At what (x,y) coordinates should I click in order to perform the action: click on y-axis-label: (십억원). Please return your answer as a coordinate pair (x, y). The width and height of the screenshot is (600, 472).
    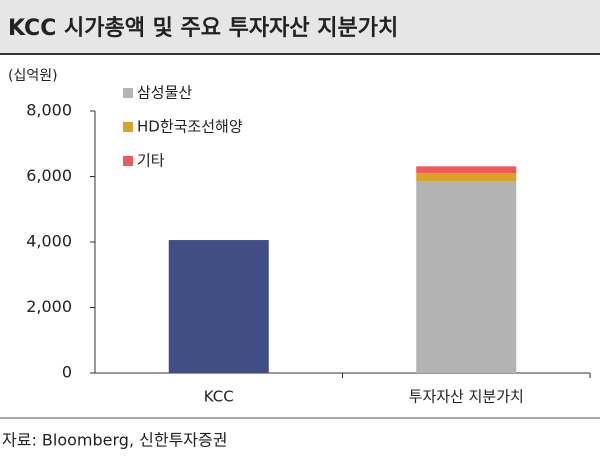
    Looking at the image, I should click on (33, 76).